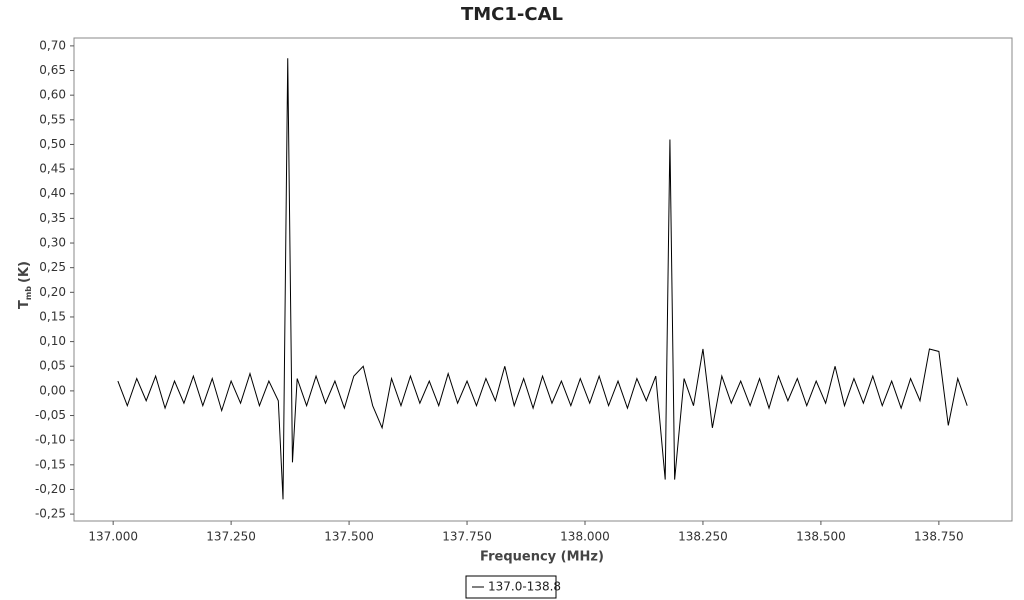  I want to click on y-tick-label: -0,15, so click(50, 464).